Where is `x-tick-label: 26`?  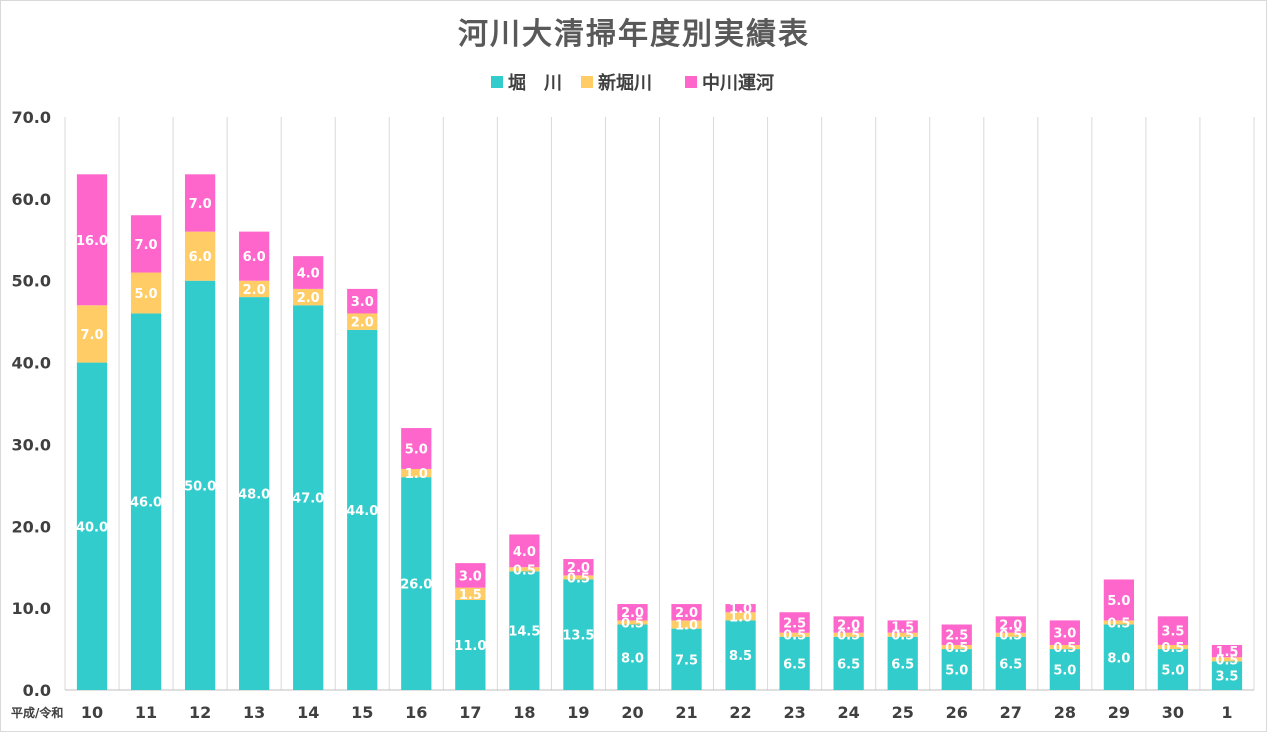 x-tick-label: 26 is located at coordinates (957, 712).